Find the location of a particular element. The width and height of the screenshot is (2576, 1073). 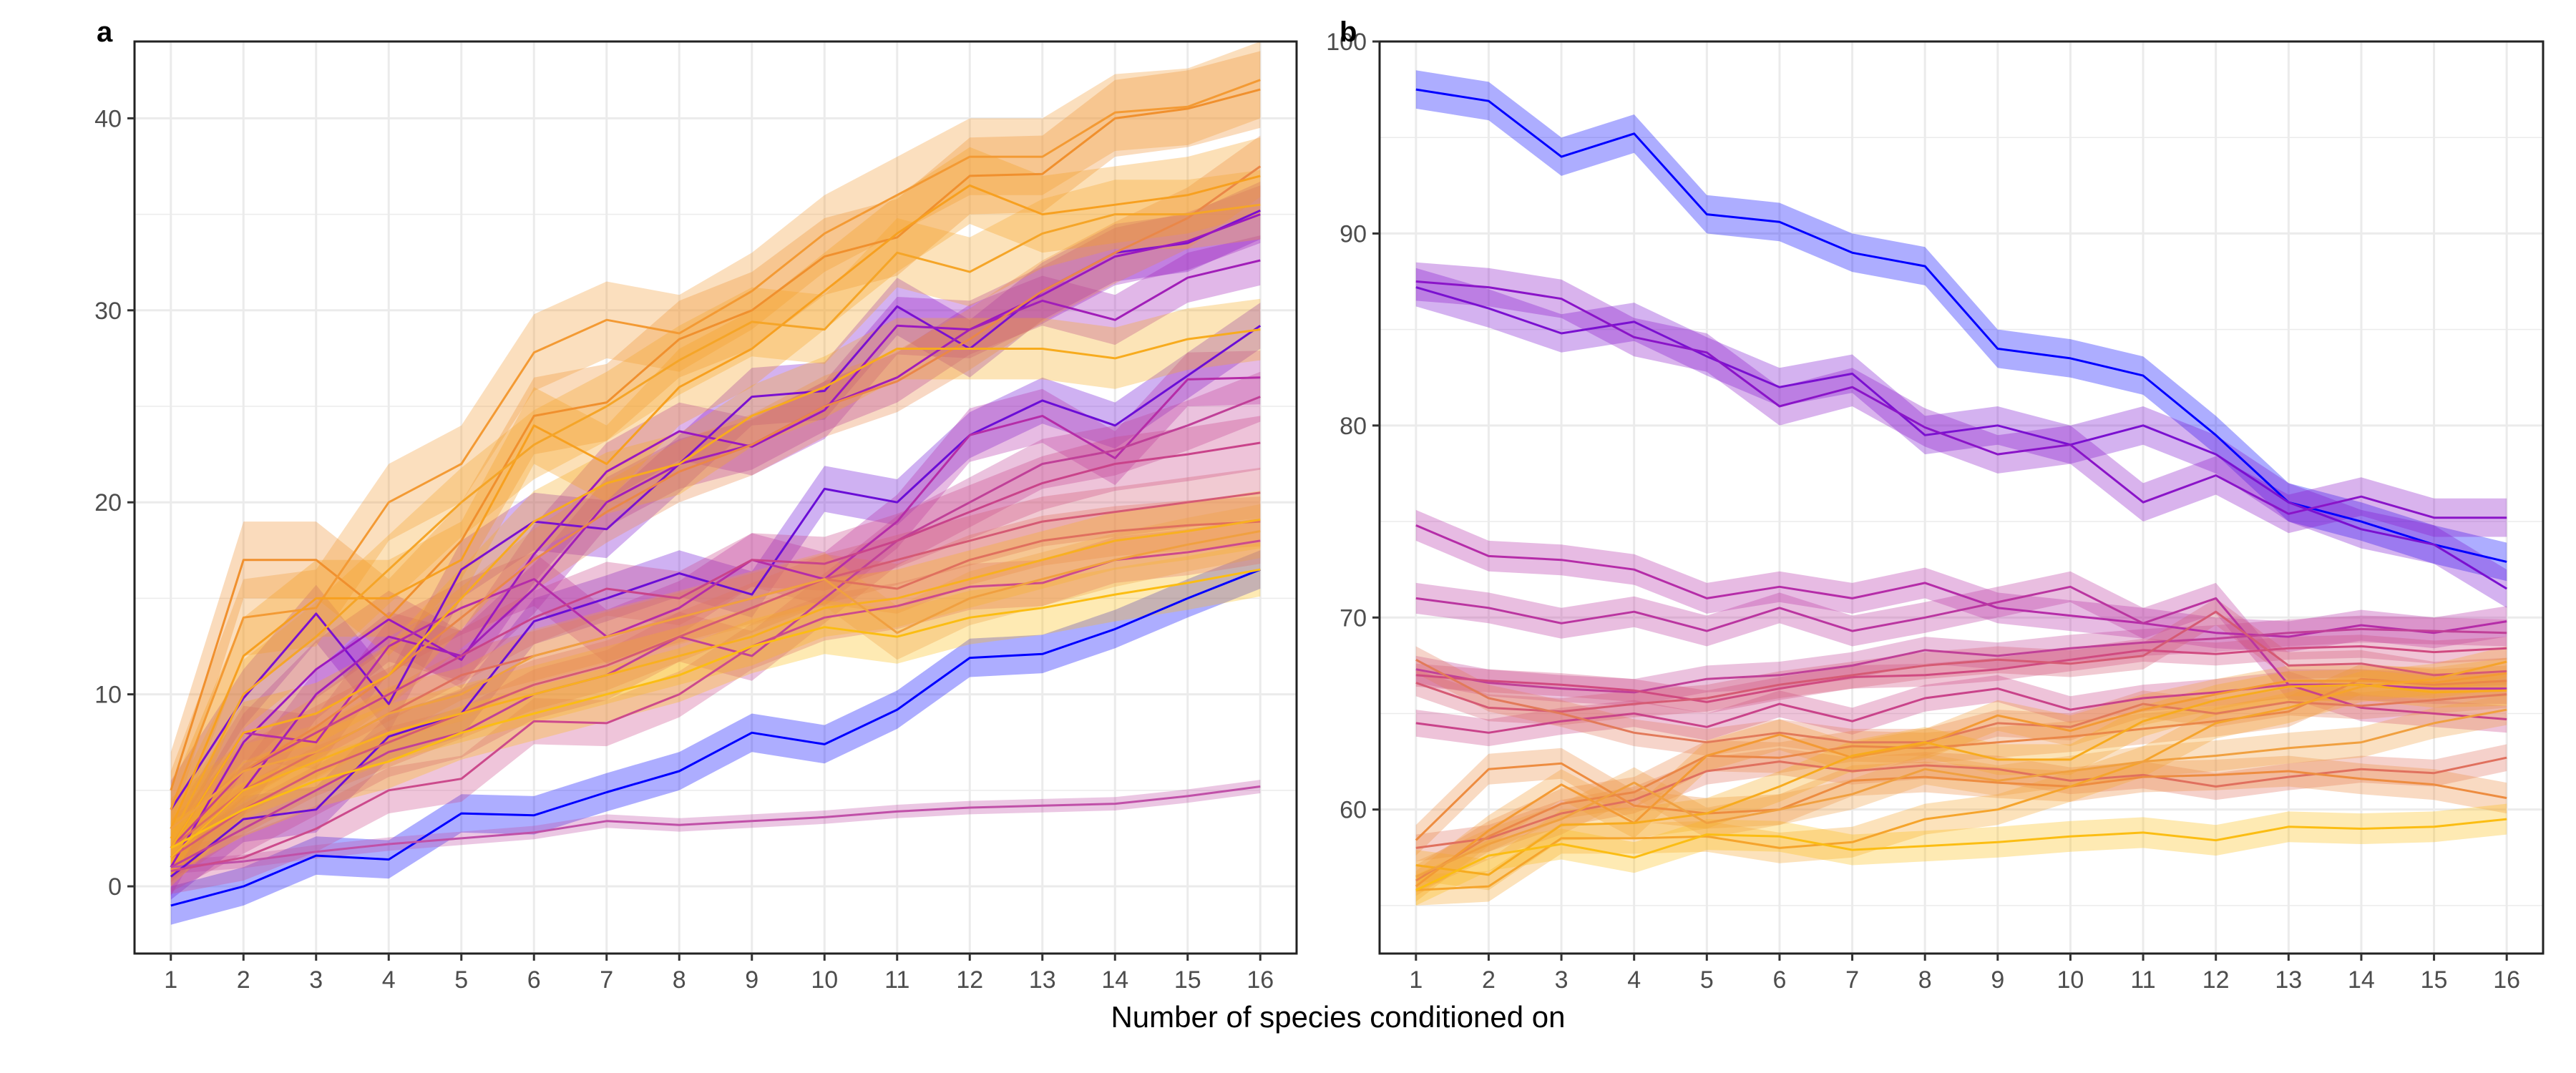

x-tick-label: 4 is located at coordinates (389, 980).